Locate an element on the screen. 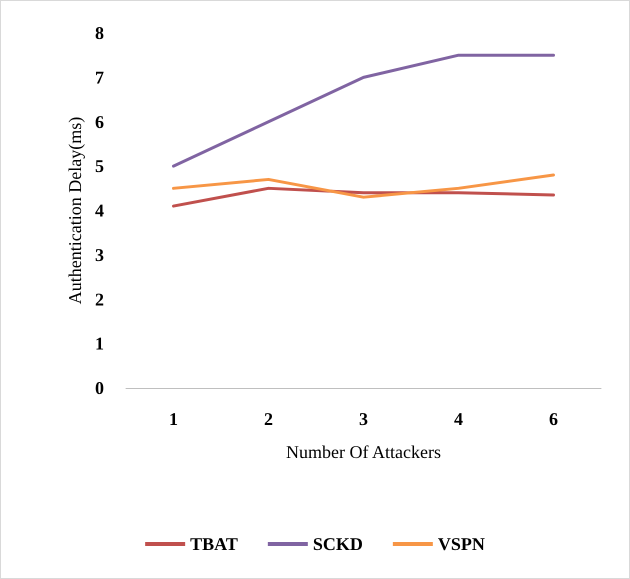  x-tick-label: 6 is located at coordinates (553, 419).